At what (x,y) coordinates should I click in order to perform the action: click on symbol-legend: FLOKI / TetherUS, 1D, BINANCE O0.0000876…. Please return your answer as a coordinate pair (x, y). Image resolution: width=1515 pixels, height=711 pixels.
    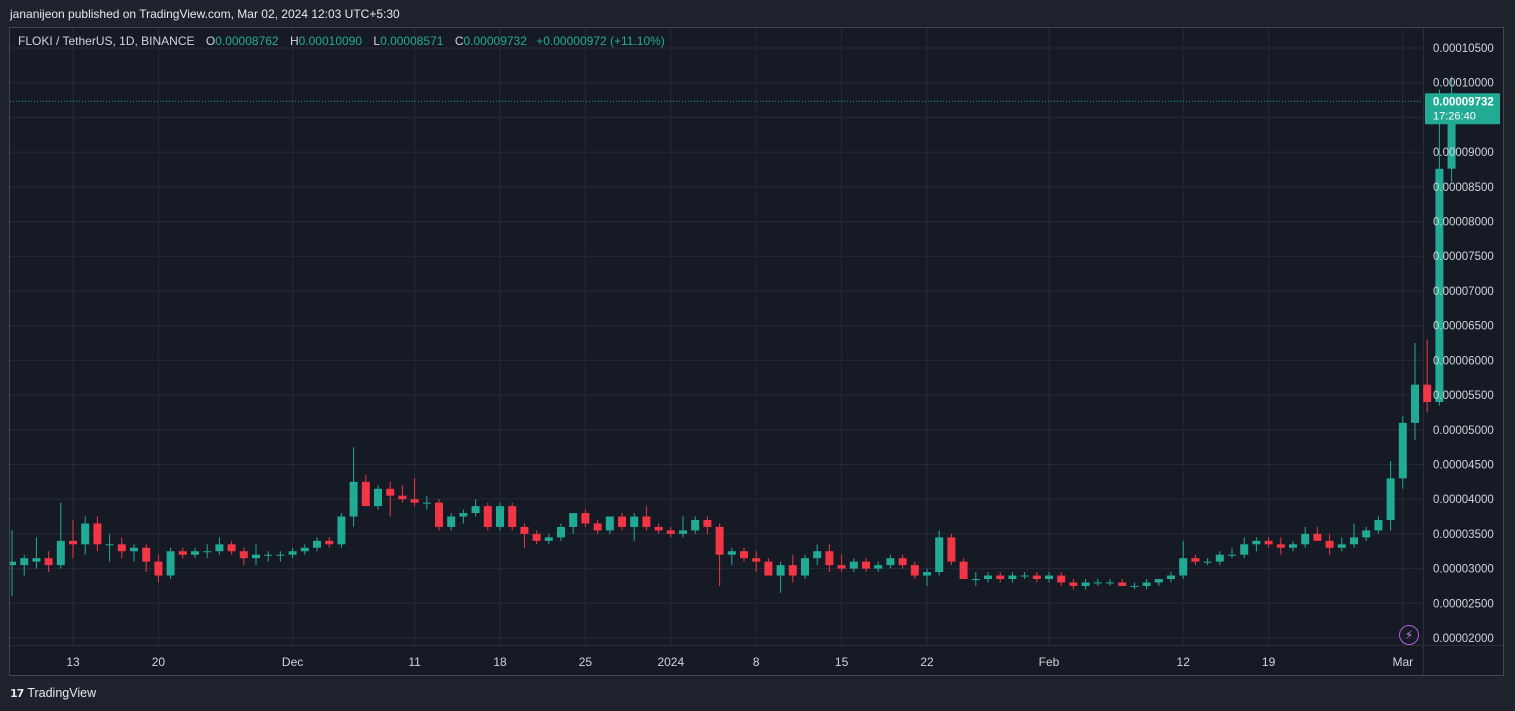
    Looking at the image, I should click on (341, 41).